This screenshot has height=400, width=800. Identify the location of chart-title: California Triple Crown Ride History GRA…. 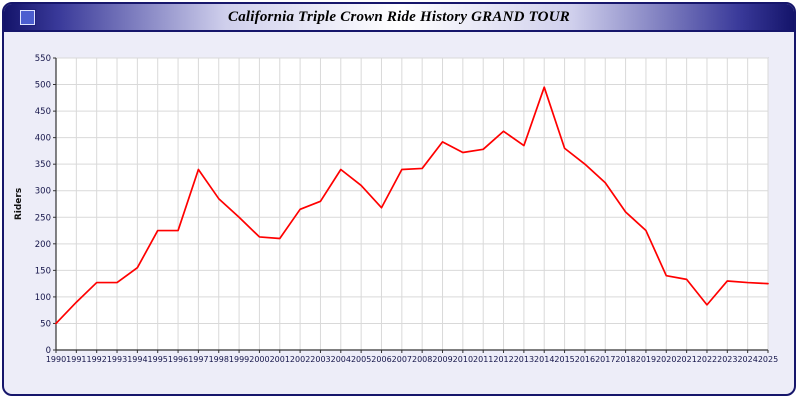
(399, 16).